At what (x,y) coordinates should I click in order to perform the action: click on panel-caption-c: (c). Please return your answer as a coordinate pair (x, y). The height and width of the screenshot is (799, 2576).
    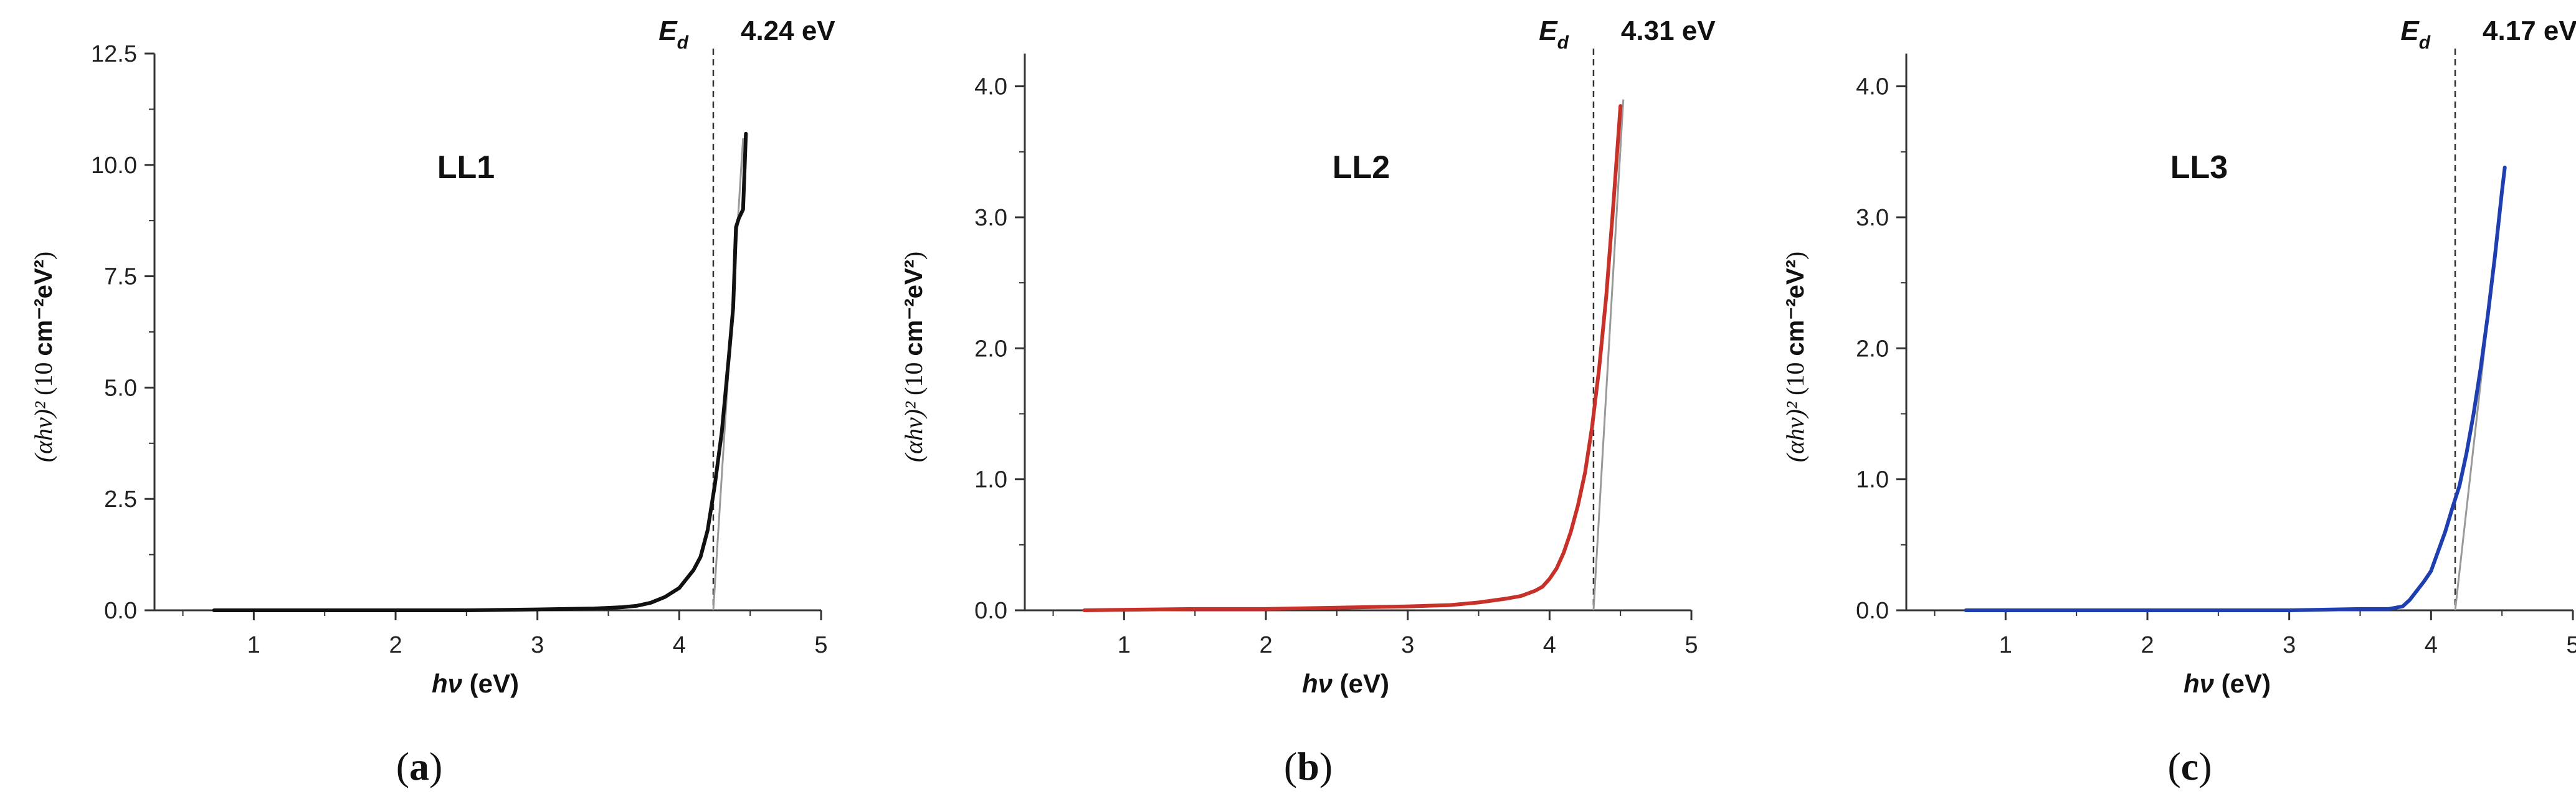
    Looking at the image, I should click on (2189, 766).